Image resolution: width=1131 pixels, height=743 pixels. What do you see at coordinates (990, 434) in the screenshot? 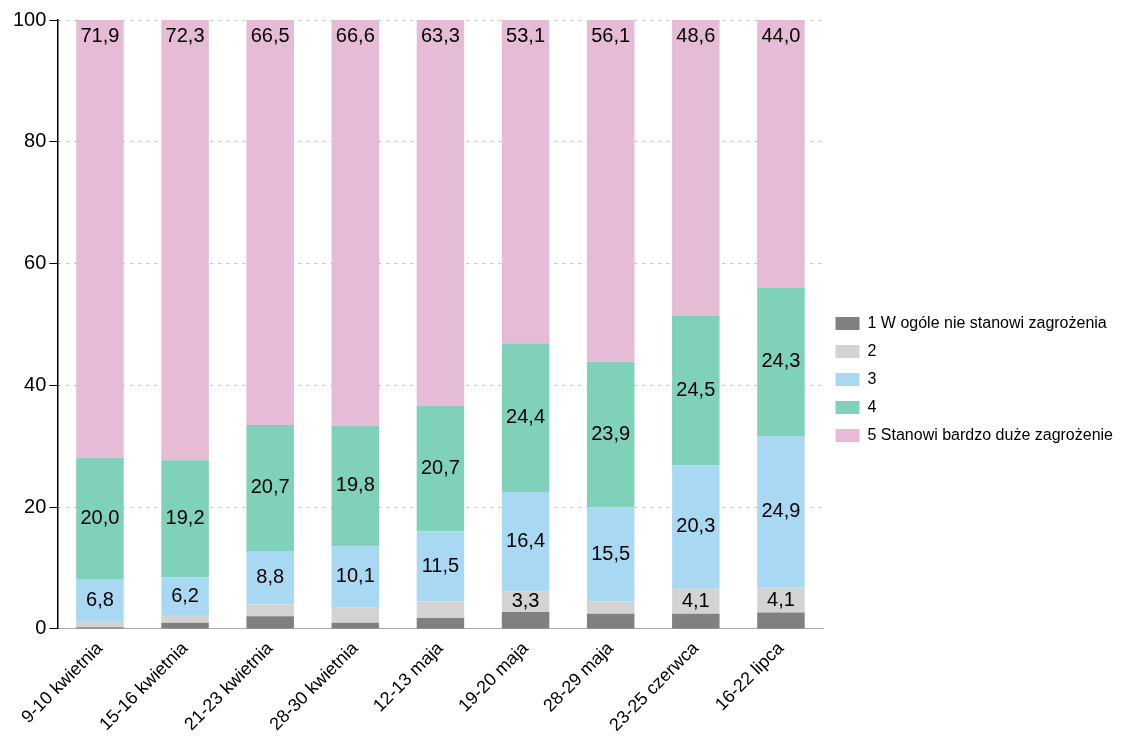
I see `legend-label: 5 Stanowi bardzo duże zagrożenie` at bounding box center [990, 434].